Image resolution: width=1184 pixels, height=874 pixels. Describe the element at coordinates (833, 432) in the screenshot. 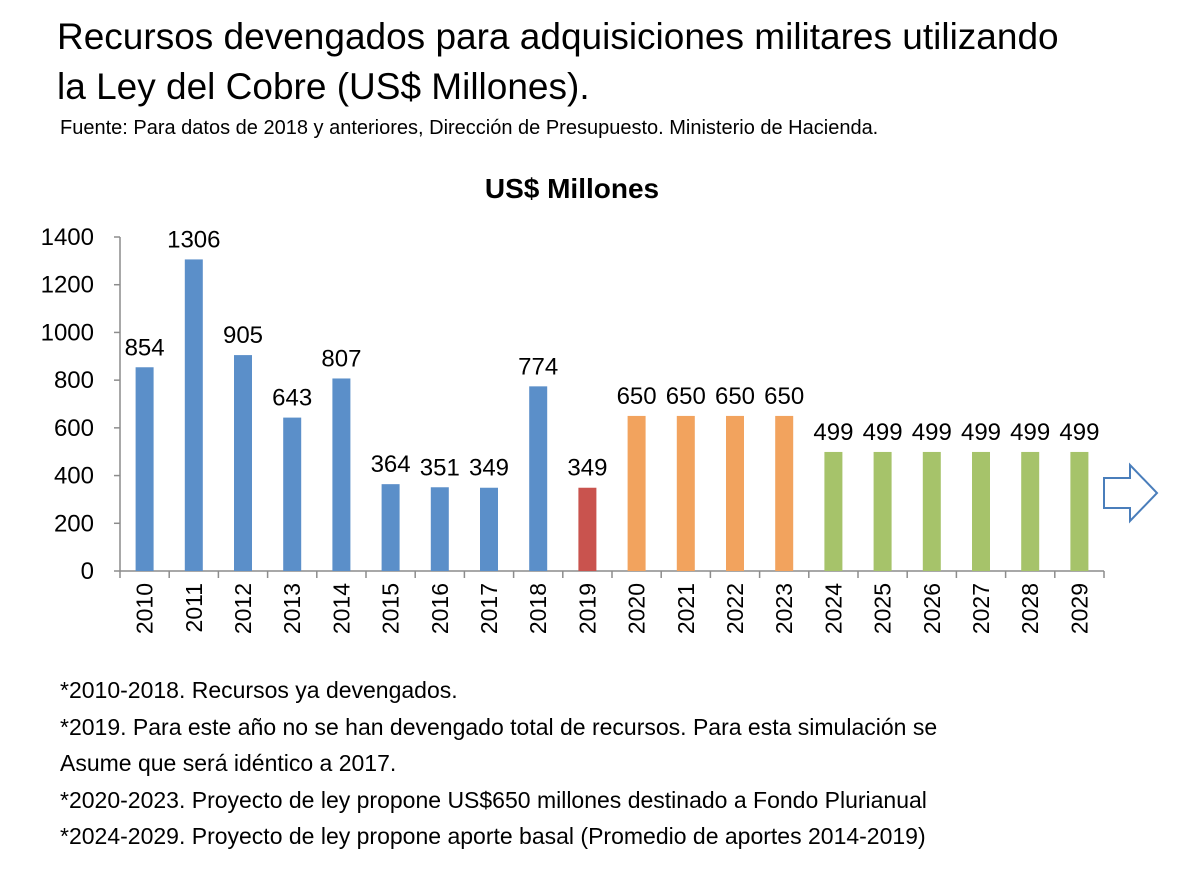

I see `data-label-2024: 499` at that location.